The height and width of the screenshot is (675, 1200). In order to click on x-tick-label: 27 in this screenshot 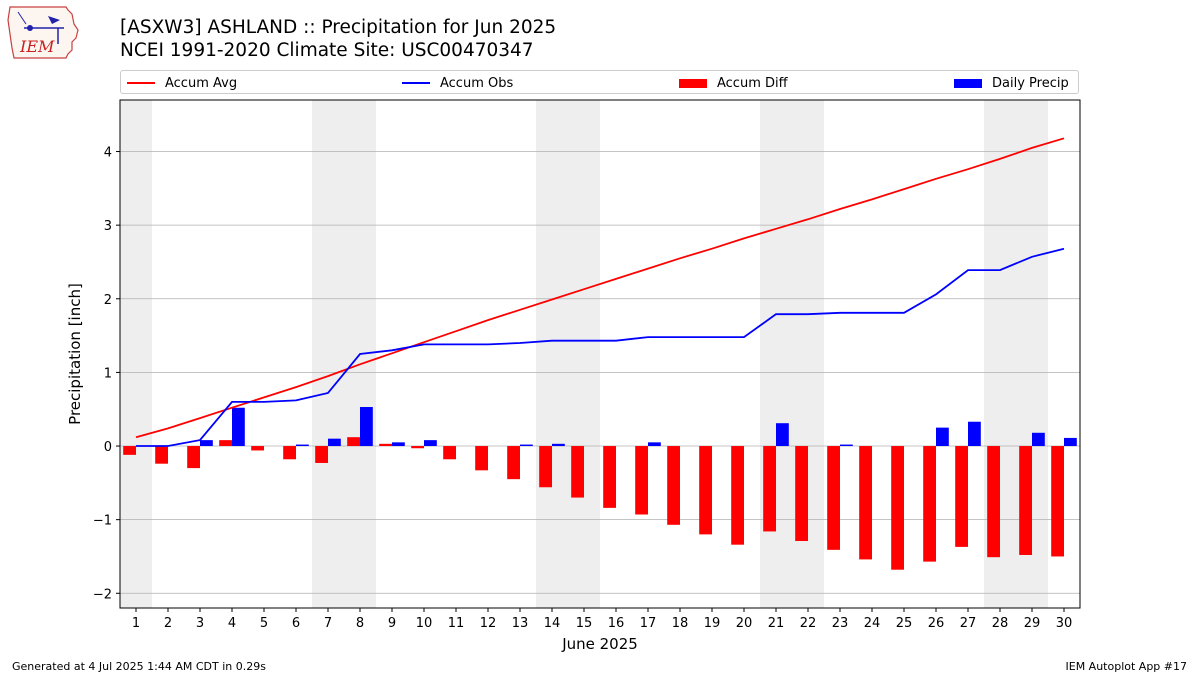, I will do `click(968, 623)`.